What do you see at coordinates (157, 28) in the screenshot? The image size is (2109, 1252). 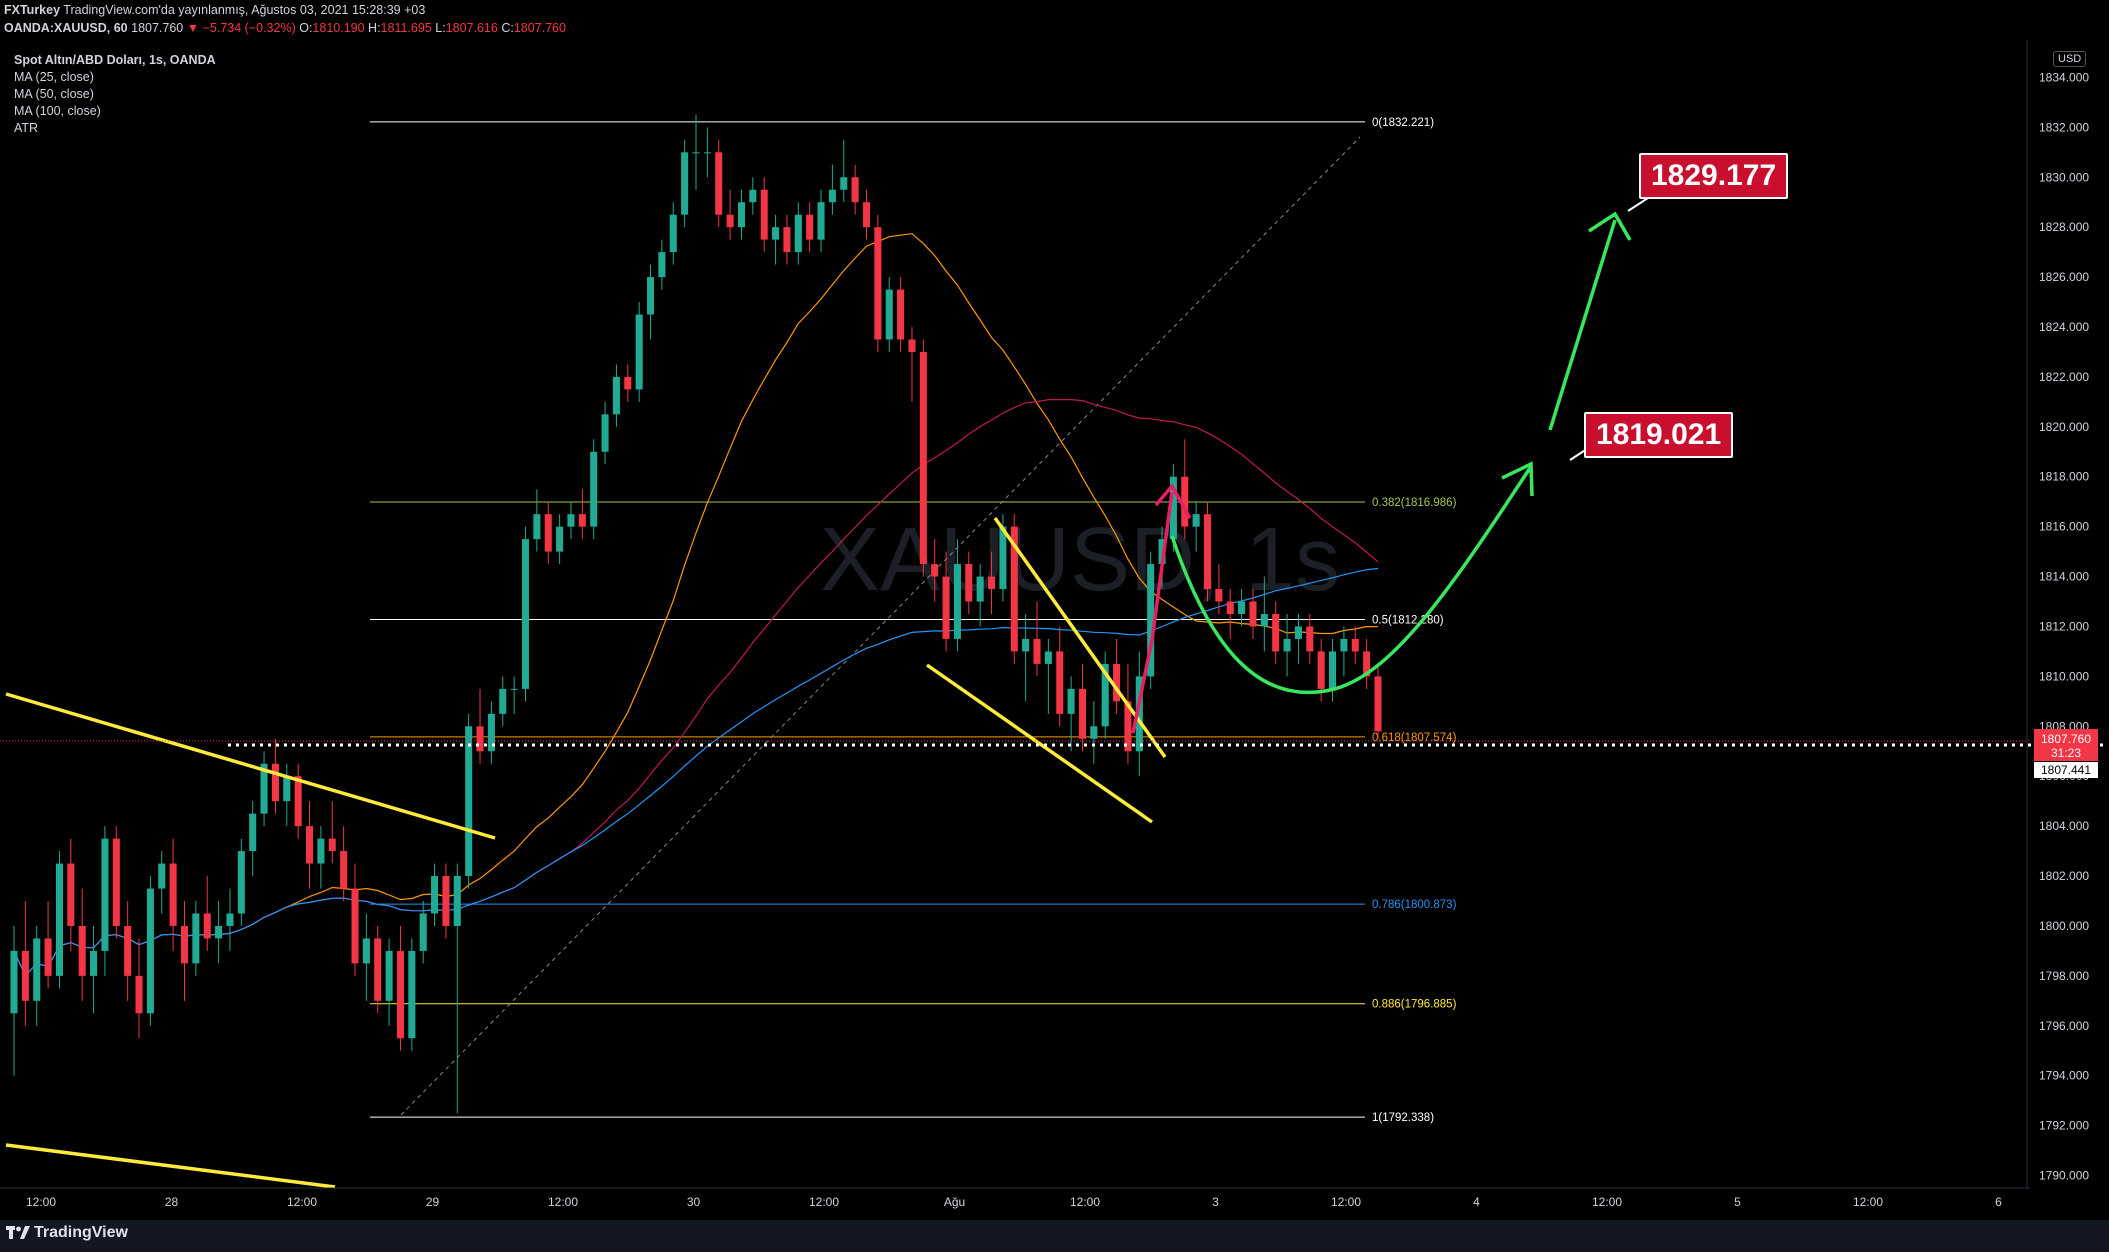 I see `last-value: 1807.760` at bounding box center [157, 28].